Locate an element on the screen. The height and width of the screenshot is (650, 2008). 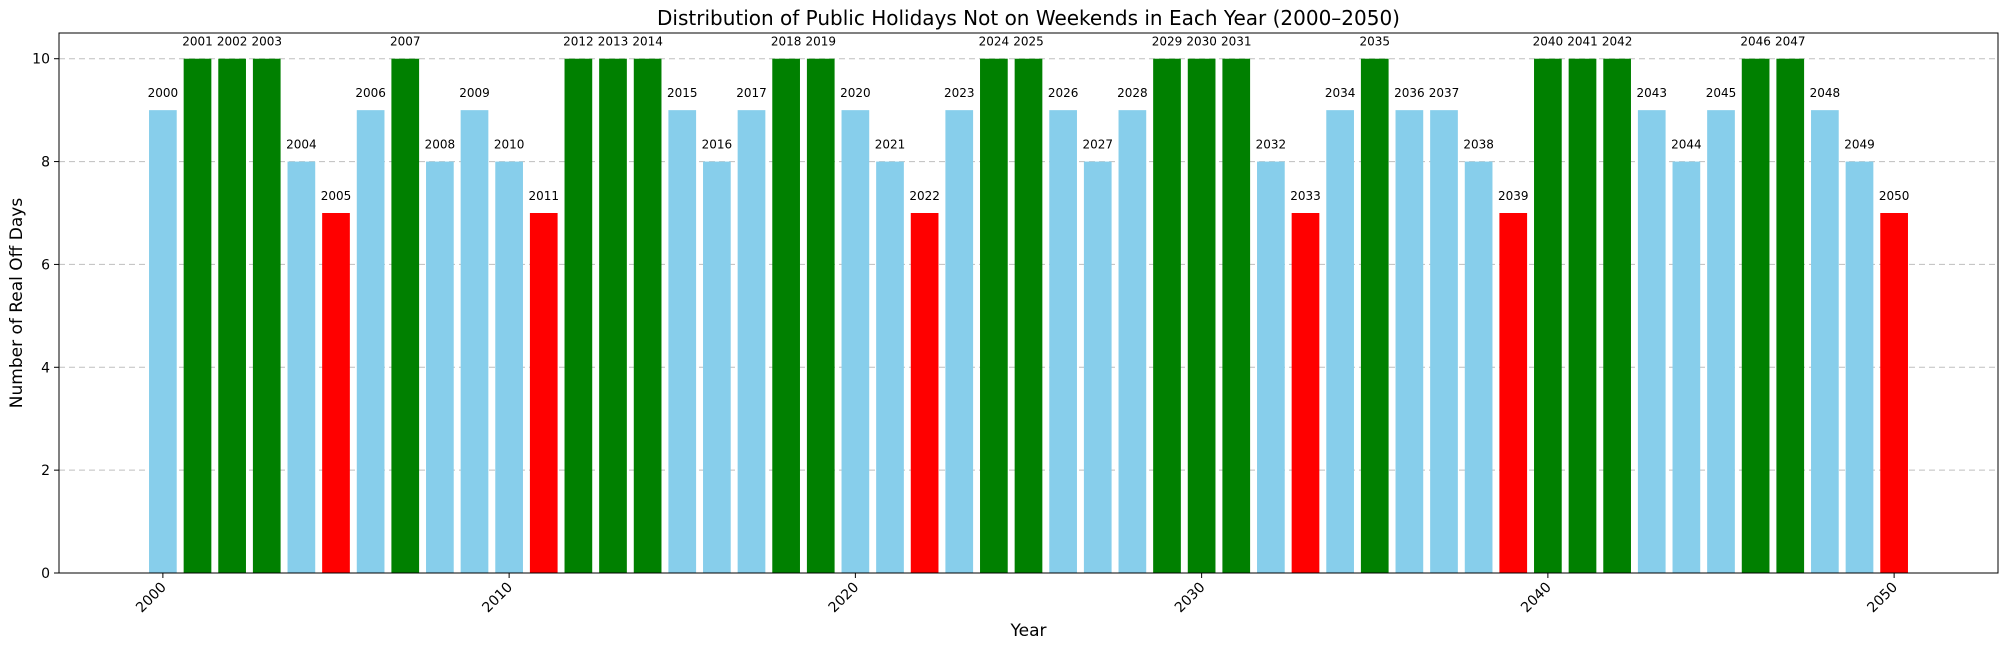
bar-label-2042: 2042 is located at coordinates (1617, 42).